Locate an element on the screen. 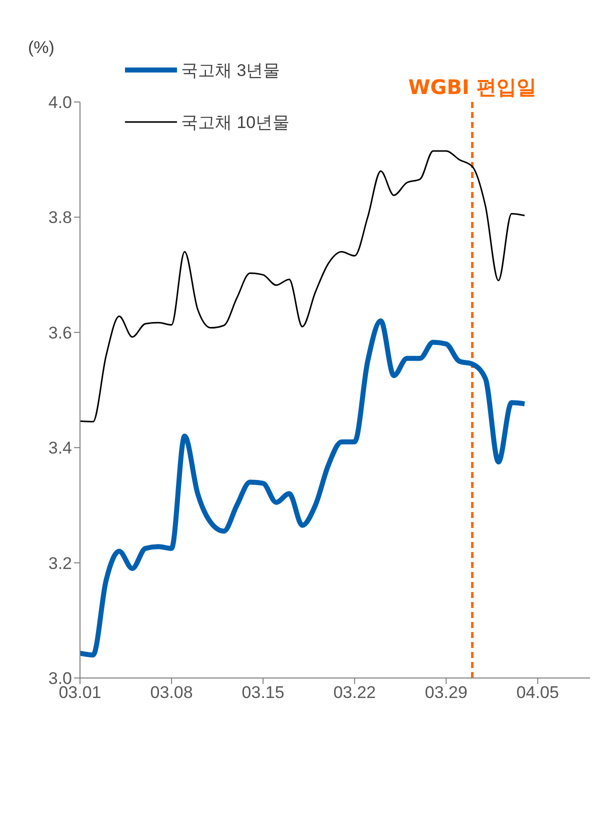 The image size is (597, 817). y-tick-label: 3.8 is located at coordinates (60, 218).